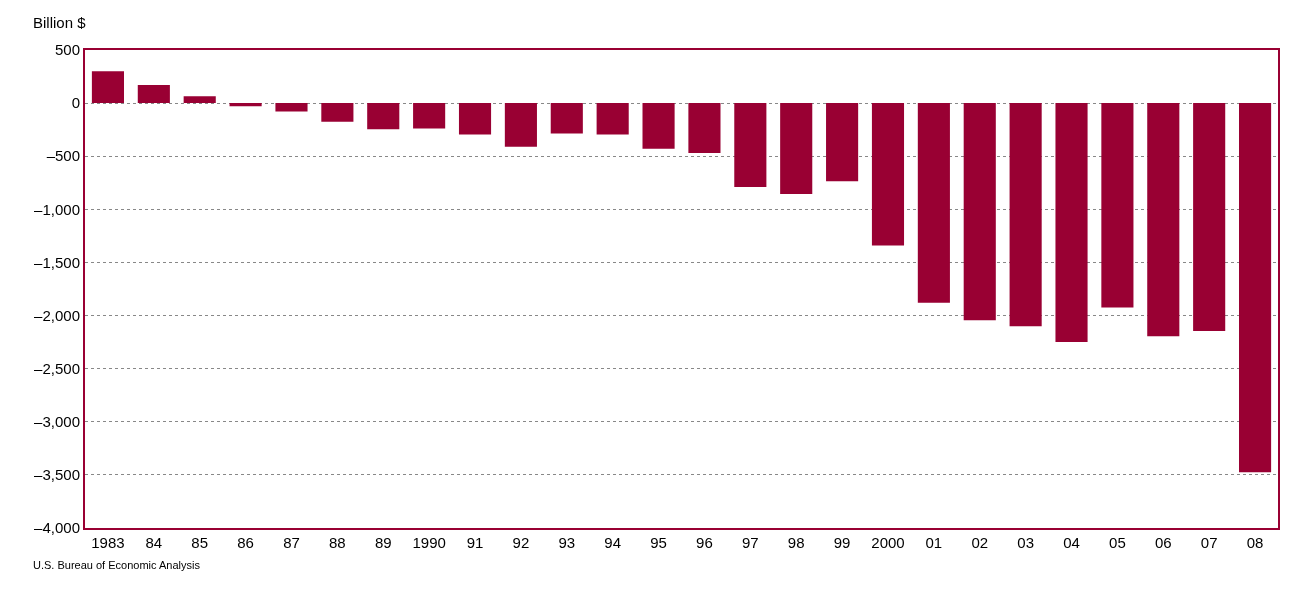 The width and height of the screenshot is (1308, 593). I want to click on x-tick-label: 85, so click(200, 542).